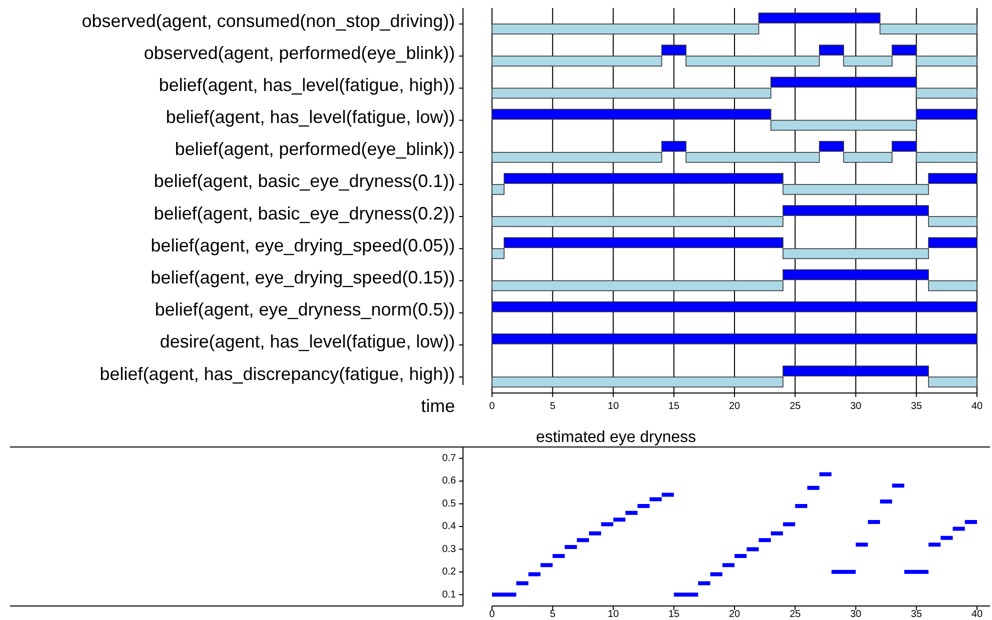  I want to click on y-tick-label: 0.5, so click(449, 504).